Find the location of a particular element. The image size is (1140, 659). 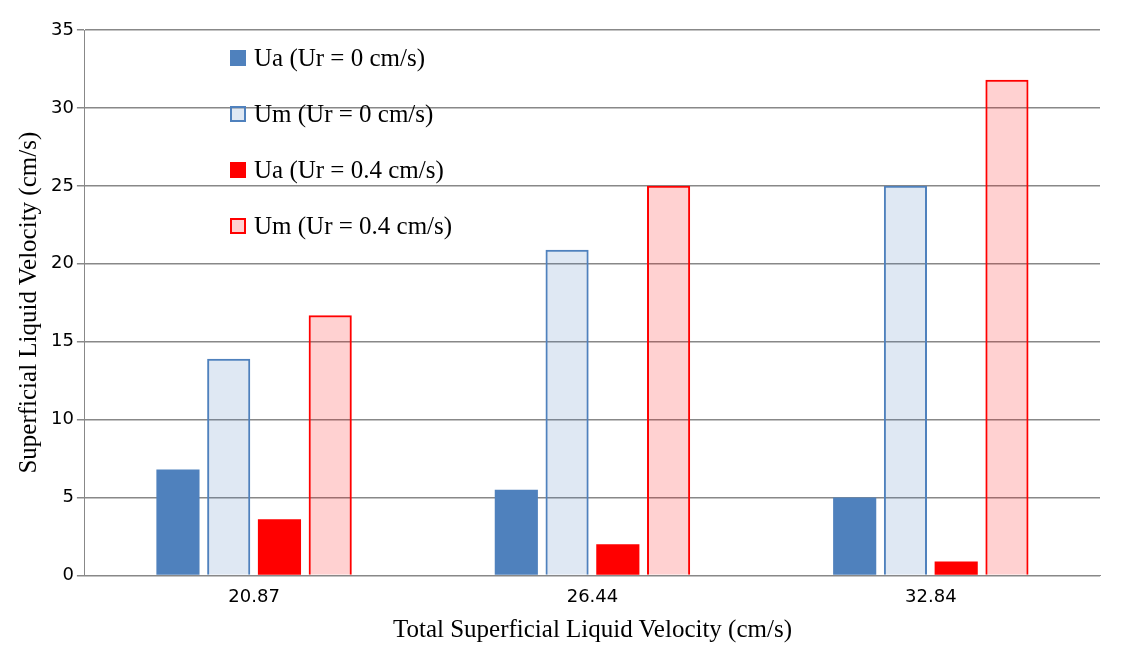

x-tick-label: 20.87 is located at coordinates (254, 595).